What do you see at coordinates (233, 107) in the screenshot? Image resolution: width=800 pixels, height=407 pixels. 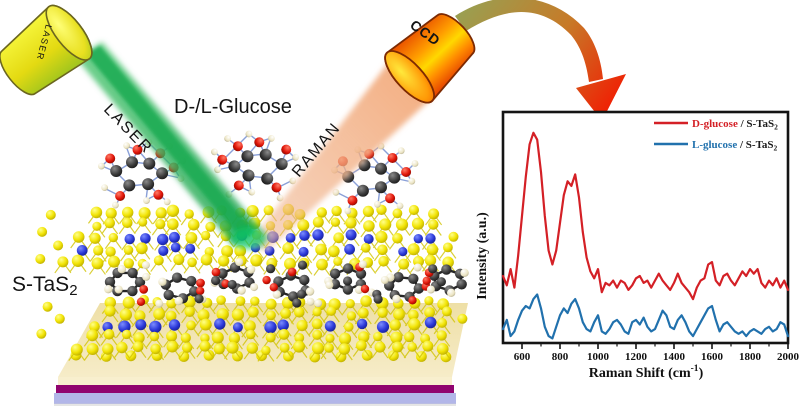 I see `analyte-label: D-/L-Glucose` at bounding box center [233, 107].